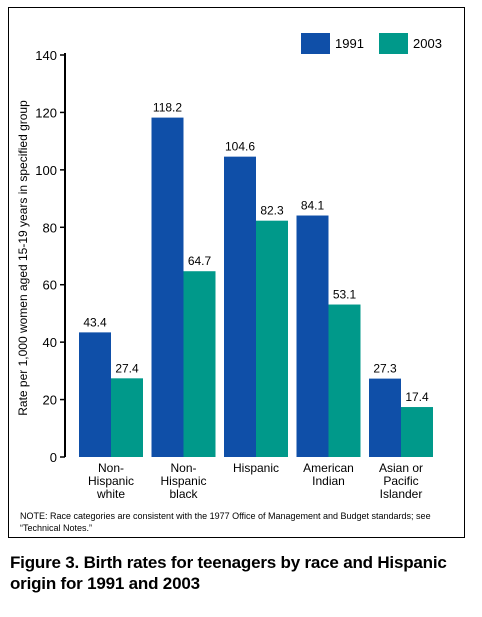  Describe the element at coordinates (50, 342) in the screenshot. I see `y-tick-label: 40` at that location.